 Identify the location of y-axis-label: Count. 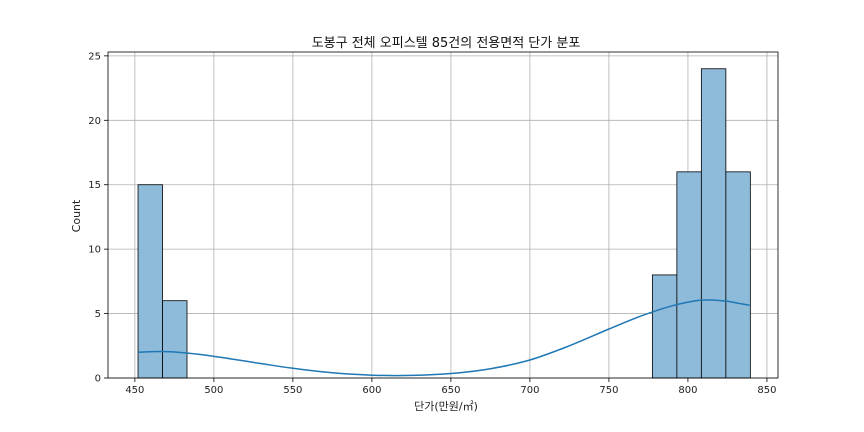
(76, 215).